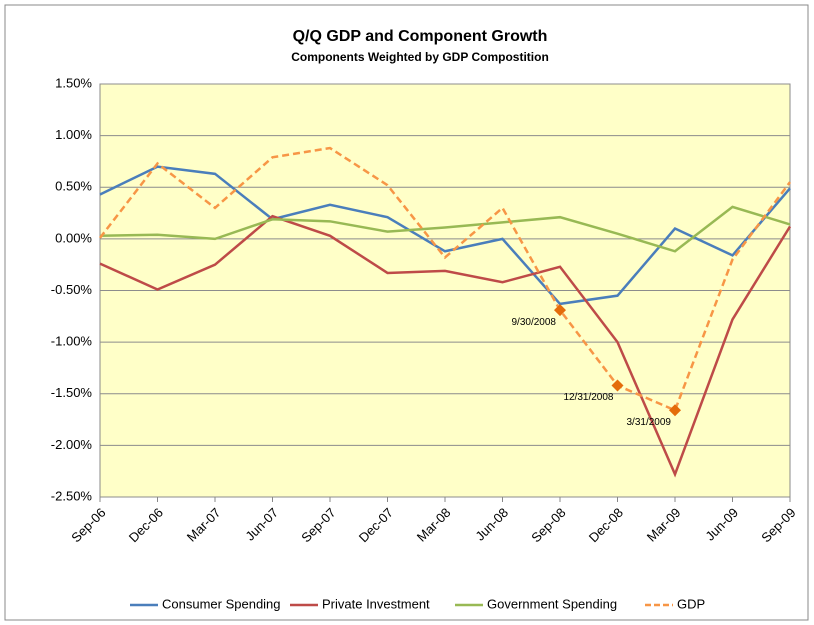 Image resolution: width=814 pixels, height=625 pixels. What do you see at coordinates (420, 57) in the screenshot?
I see `chart-subtitle: Components Weighted by GDP Compostition` at bounding box center [420, 57].